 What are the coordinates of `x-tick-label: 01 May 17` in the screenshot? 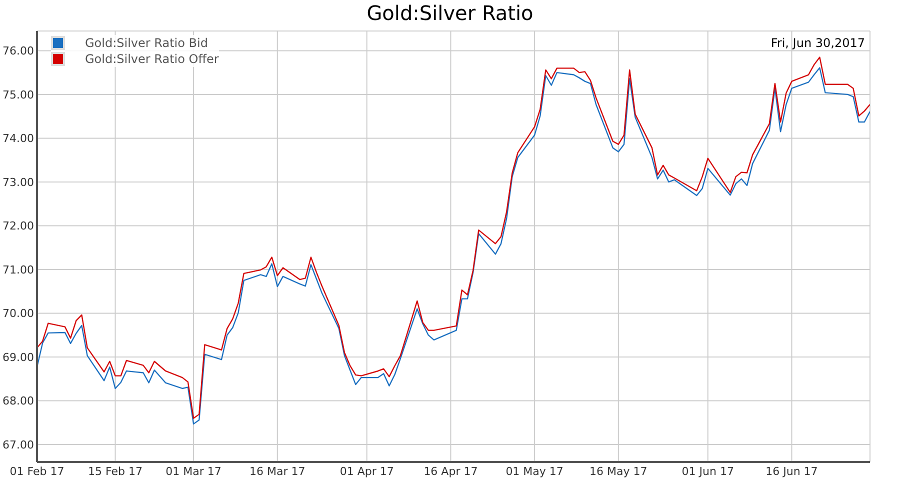 It's located at (535, 471).